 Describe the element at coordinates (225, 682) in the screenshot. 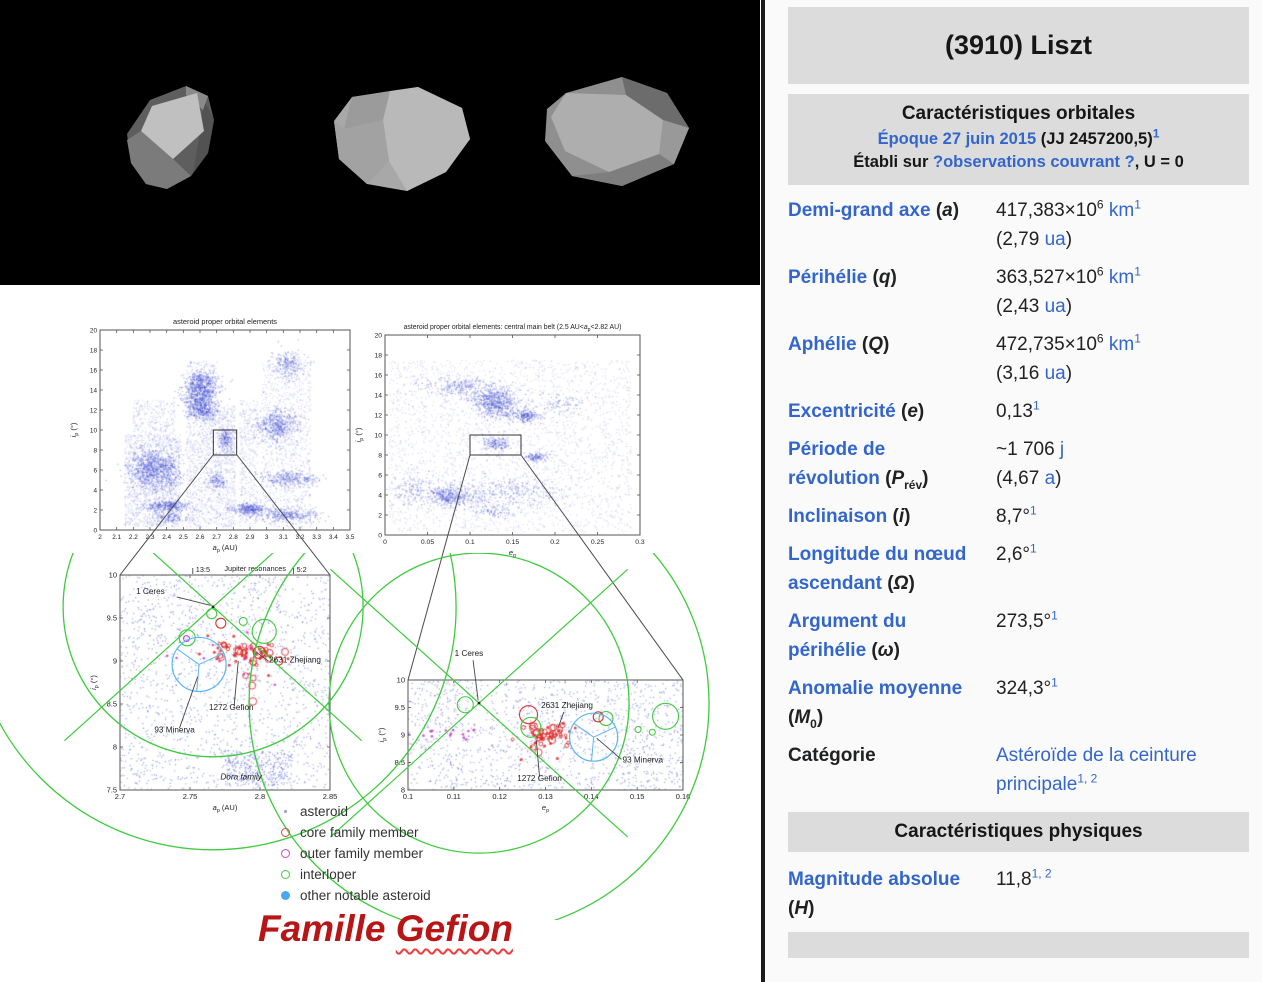

I see `plot-frame` at that location.